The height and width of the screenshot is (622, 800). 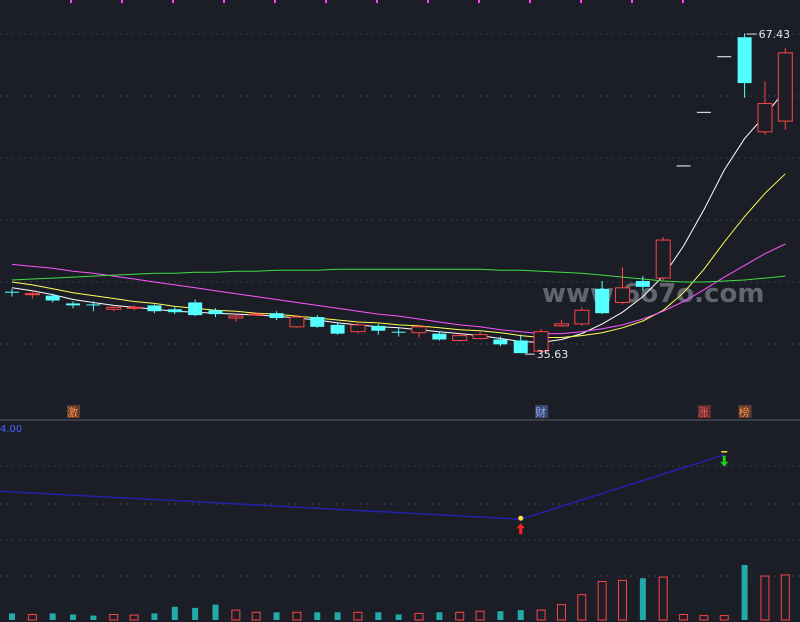 I want to click on badge-1: 财, so click(x=540, y=412).